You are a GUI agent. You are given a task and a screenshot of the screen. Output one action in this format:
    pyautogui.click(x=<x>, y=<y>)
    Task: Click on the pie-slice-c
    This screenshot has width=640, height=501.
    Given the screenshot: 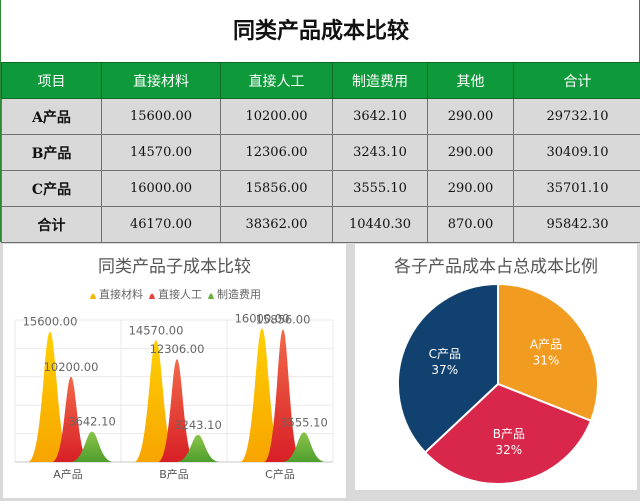 What is the action you would take?
    pyautogui.click(x=448, y=368)
    